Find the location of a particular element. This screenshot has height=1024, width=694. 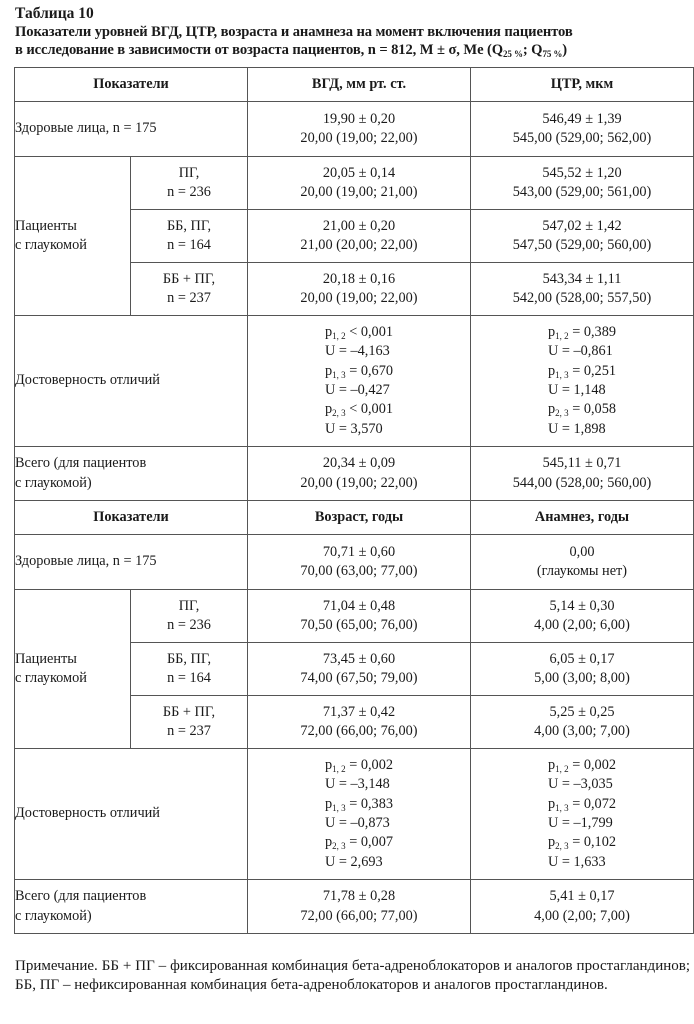

value-line: 542,00 (528,00; 557,50) is located at coordinates (582, 298).